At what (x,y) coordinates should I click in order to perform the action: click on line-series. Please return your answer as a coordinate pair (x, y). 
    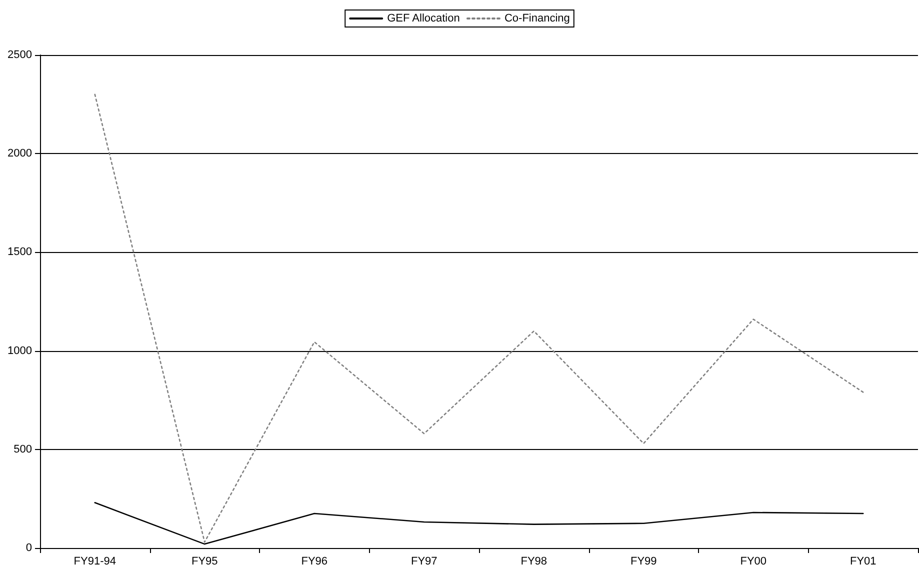
    Looking at the image, I should click on (479, 523).